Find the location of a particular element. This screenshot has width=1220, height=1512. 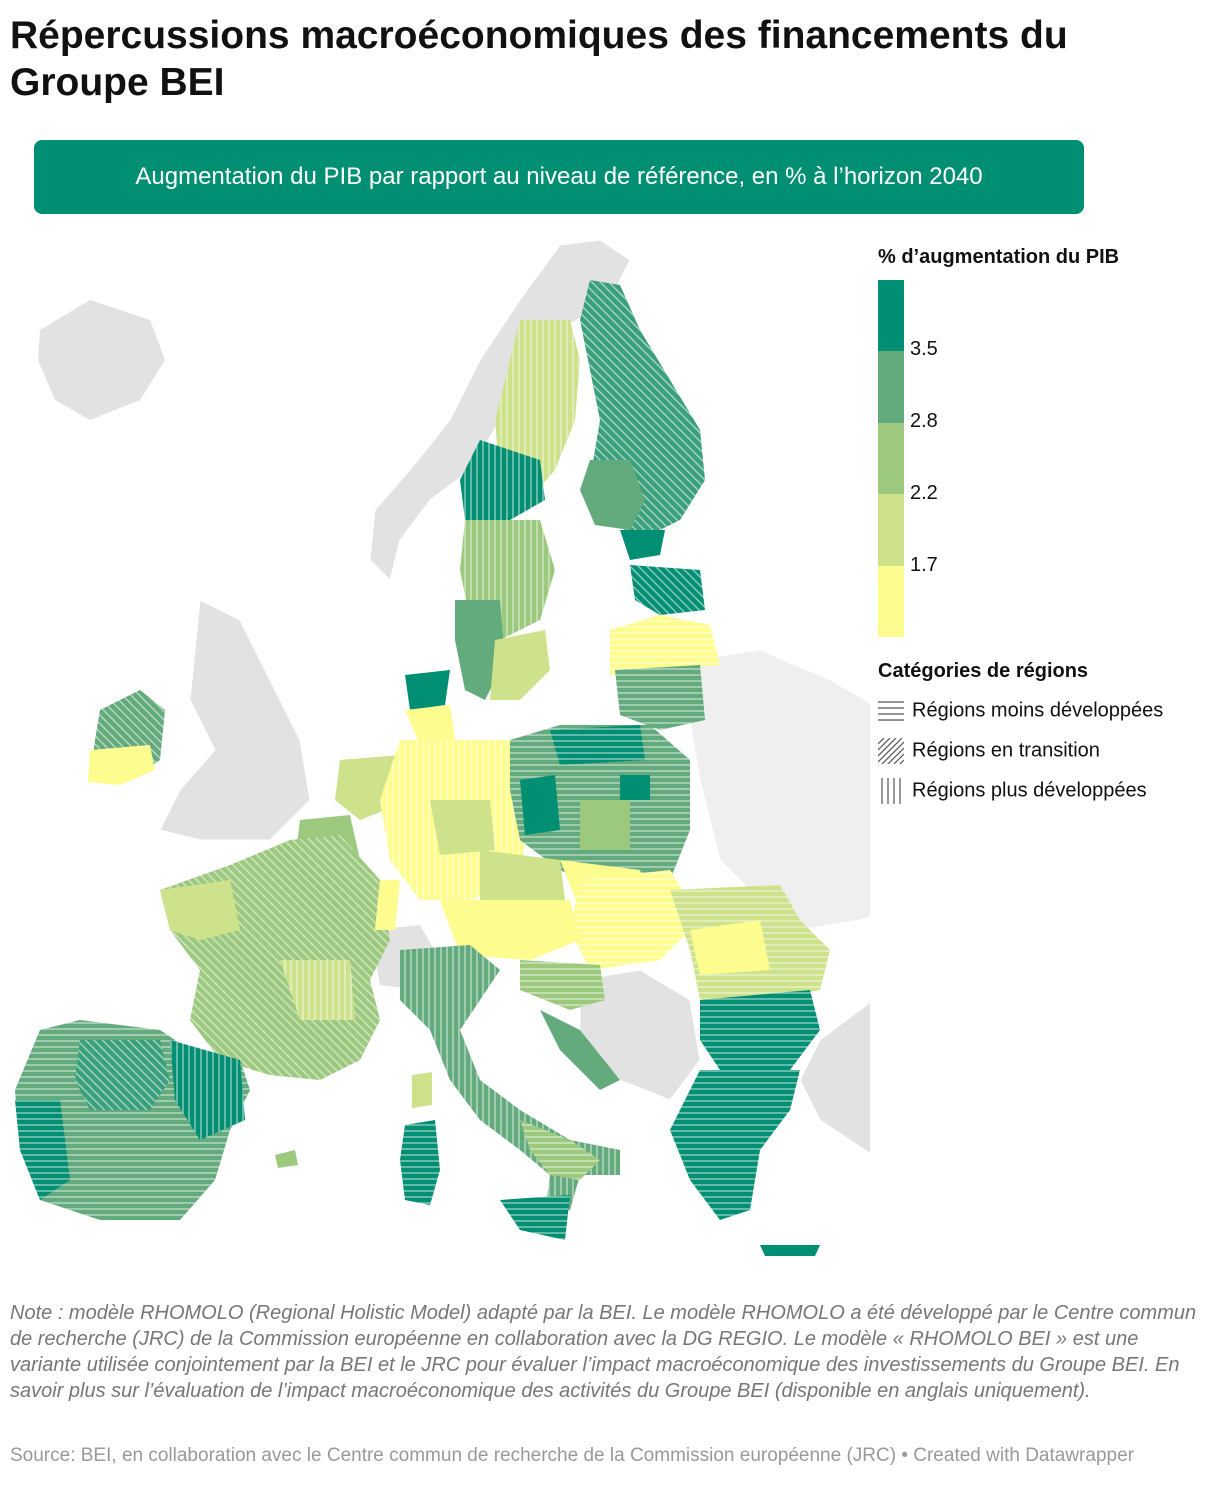

horizontal-lines-icon is located at coordinates (891, 711).